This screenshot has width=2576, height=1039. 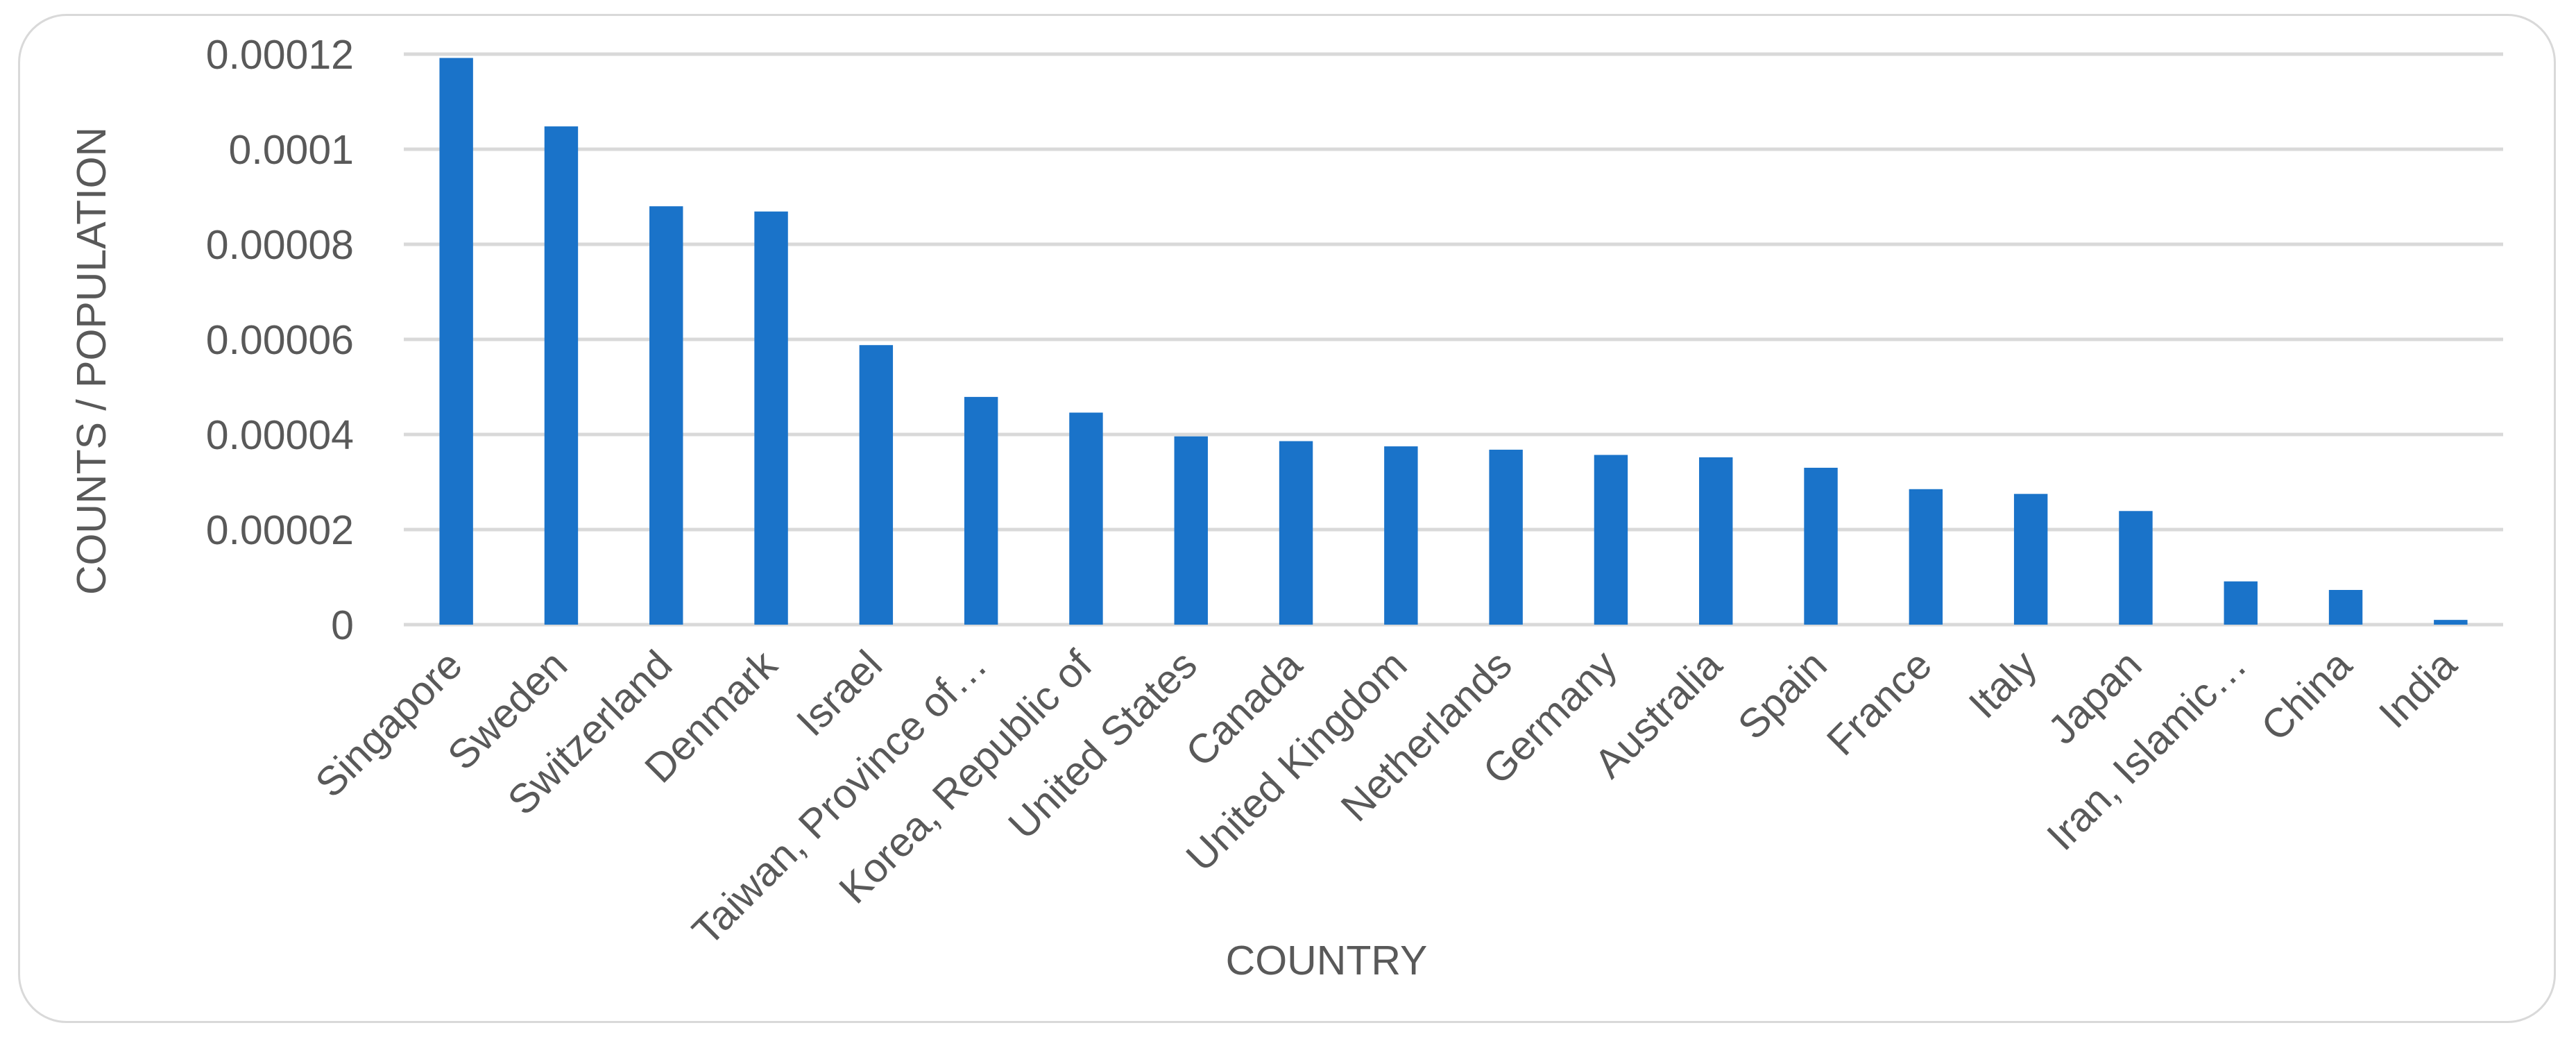 What do you see at coordinates (280, 55) in the screenshot?
I see `y-tick-label: 0.00012` at bounding box center [280, 55].